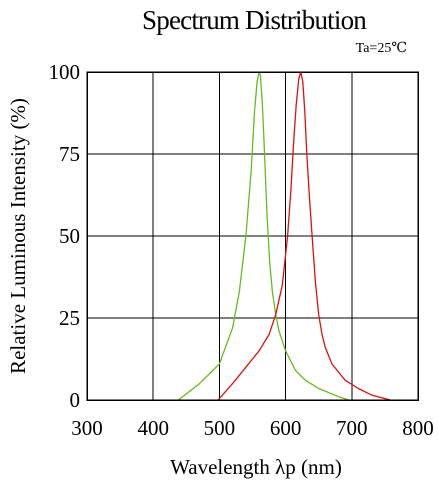 This screenshot has width=438, height=482. What do you see at coordinates (69, 318) in the screenshot?
I see `y-tick-label-25: 25` at bounding box center [69, 318].